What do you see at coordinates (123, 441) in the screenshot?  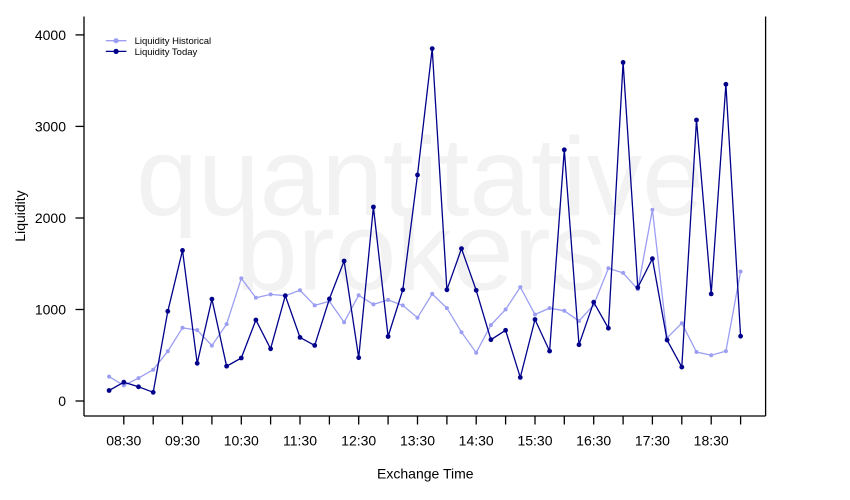 I see `svg-text: 08:30` at bounding box center [123, 441].